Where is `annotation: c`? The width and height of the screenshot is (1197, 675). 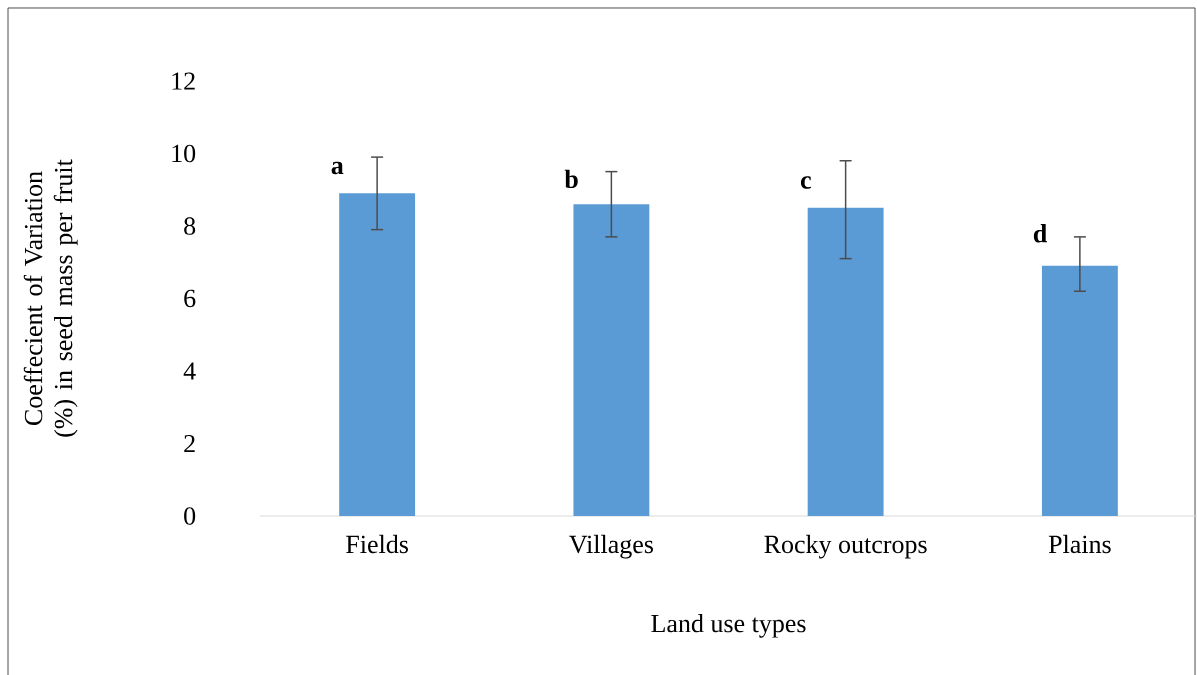 annotation: c is located at coordinates (805, 182).